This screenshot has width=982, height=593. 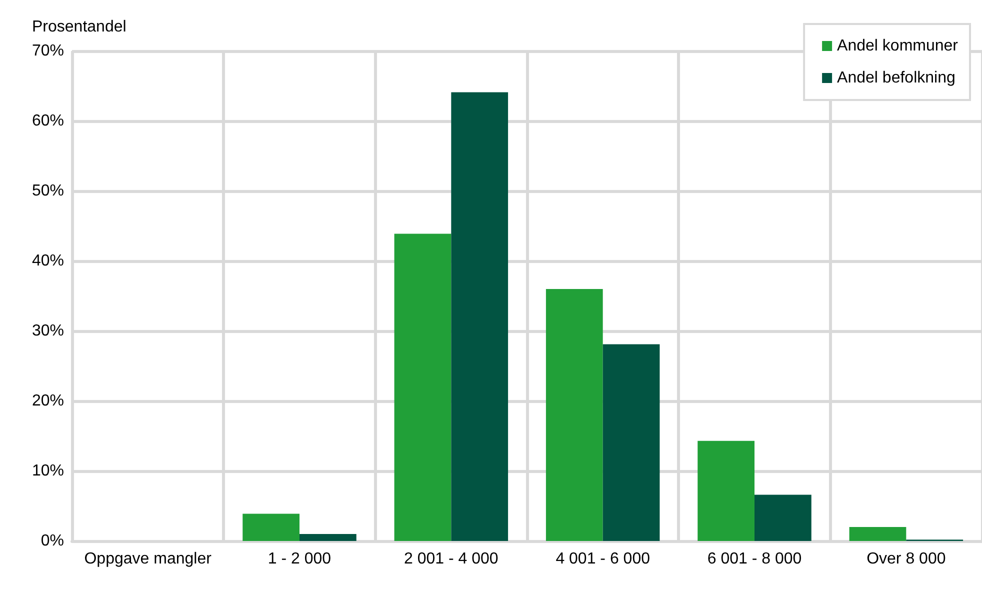 What do you see at coordinates (48, 261) in the screenshot?
I see `y-tick-label: 40%` at bounding box center [48, 261].